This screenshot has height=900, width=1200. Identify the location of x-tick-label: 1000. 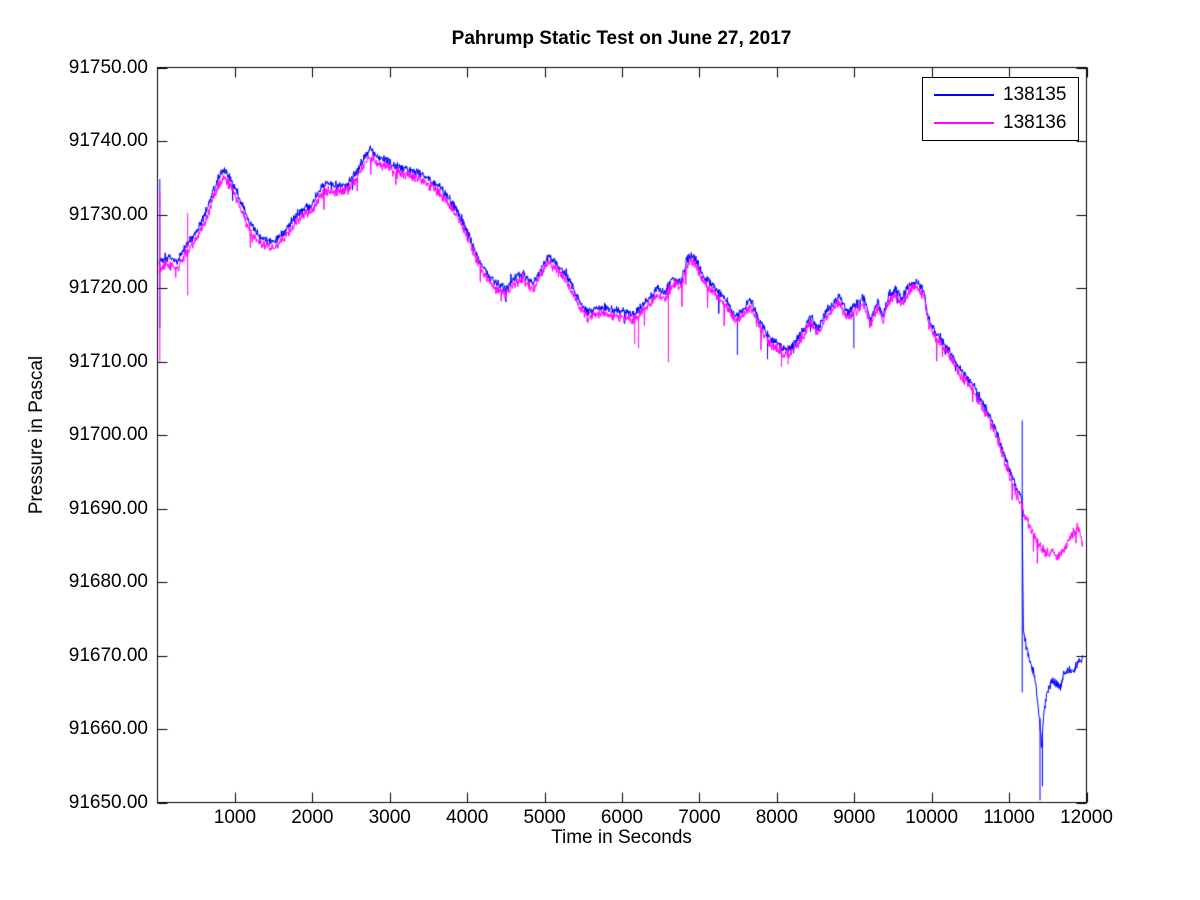
(235, 817).